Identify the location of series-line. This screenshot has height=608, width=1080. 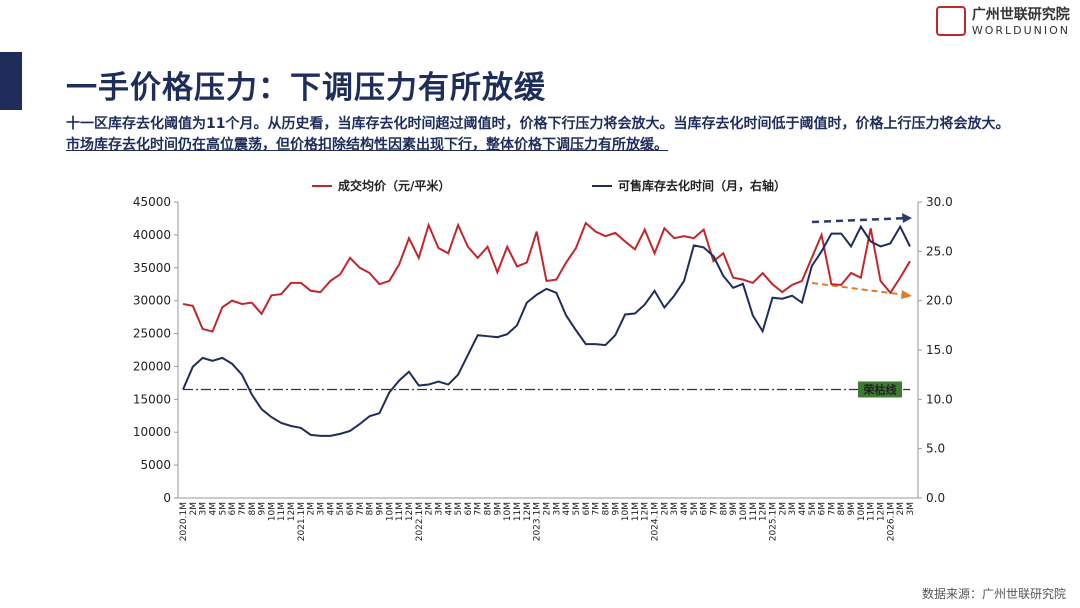
(546, 277).